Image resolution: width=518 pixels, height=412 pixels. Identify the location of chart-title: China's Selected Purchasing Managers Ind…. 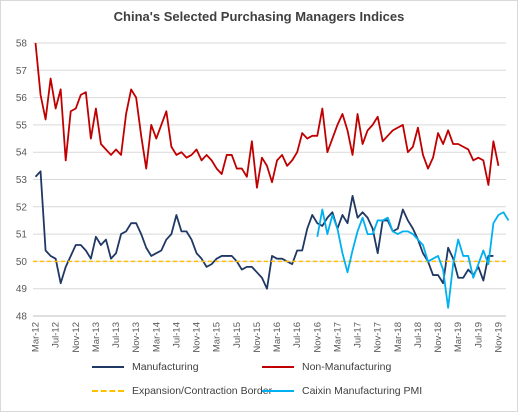
(259, 16).